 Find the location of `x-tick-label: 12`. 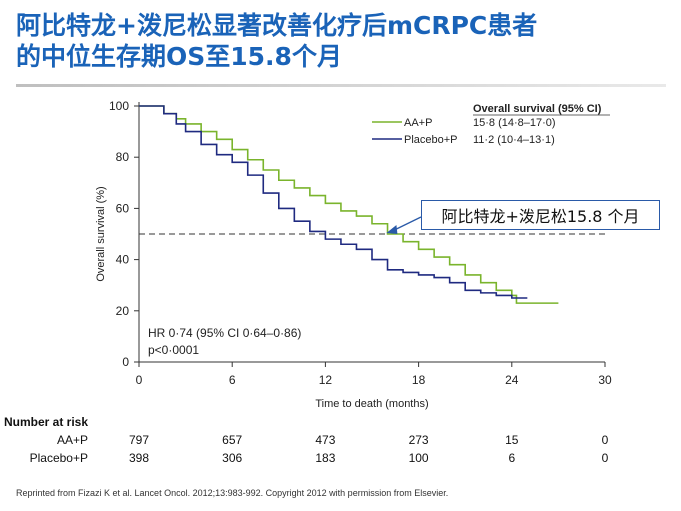

x-tick-label: 12 is located at coordinates (326, 380).